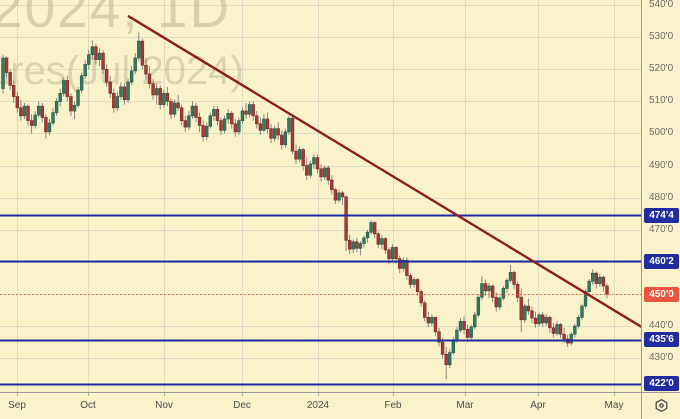 The image size is (680, 419). I want to click on price-tick-label: 490'0, so click(661, 165).